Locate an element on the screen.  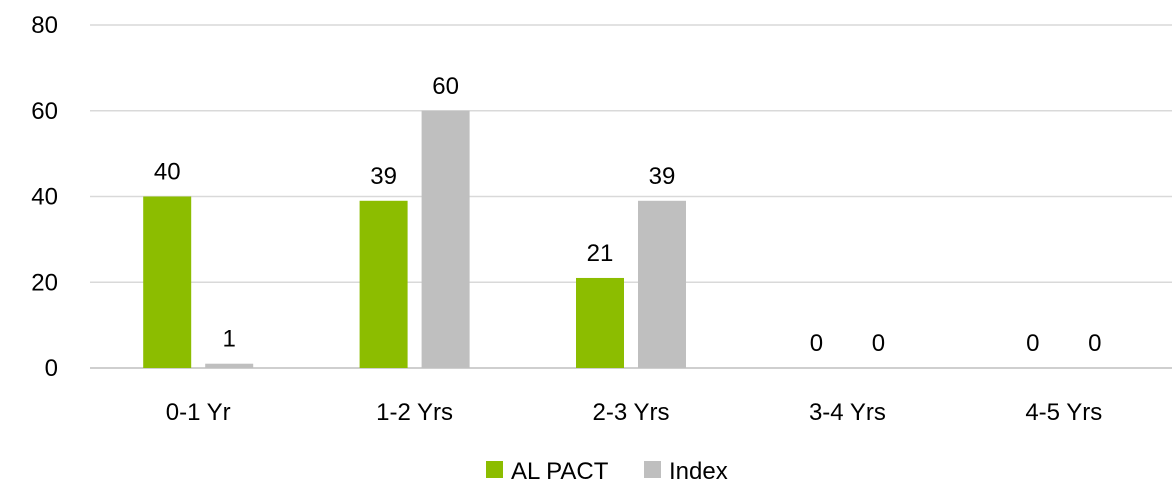
x-axis-categories: 0-1 Yr 1-2 Yrs 2-3 Yrs 3-4 Yrs 4-5 Yrs is located at coordinates (634, 412).